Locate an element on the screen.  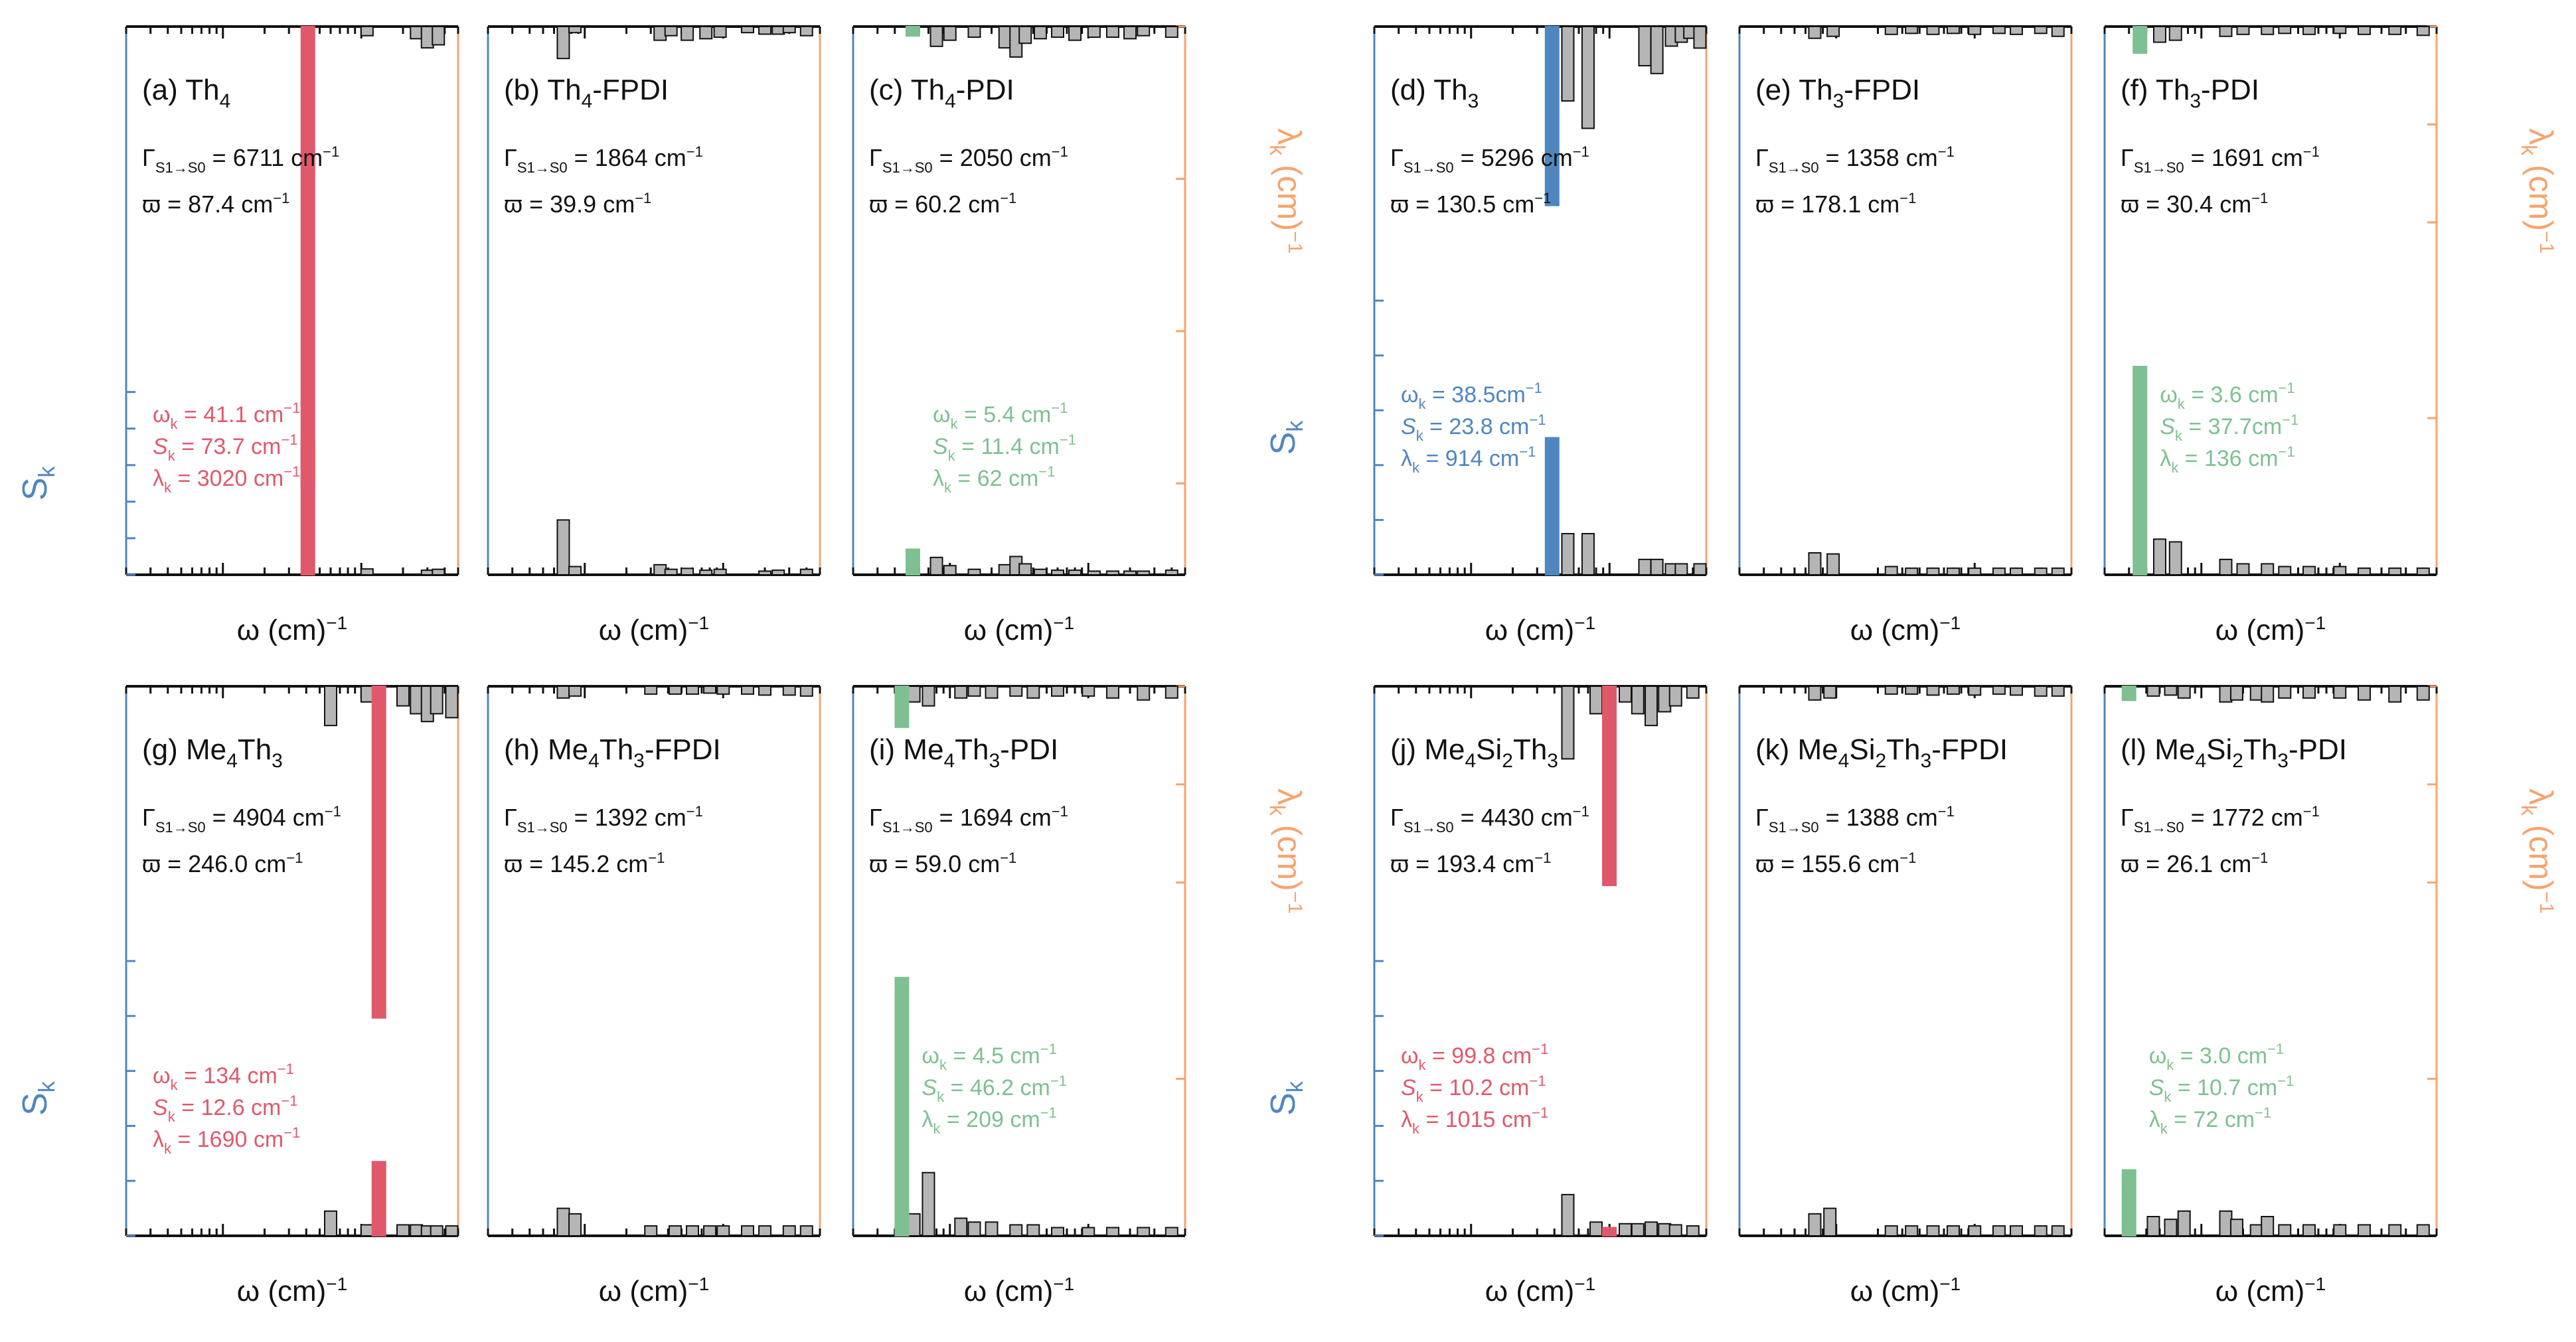
panel-label: (f) Th3-PDI is located at coordinates (2190, 93).